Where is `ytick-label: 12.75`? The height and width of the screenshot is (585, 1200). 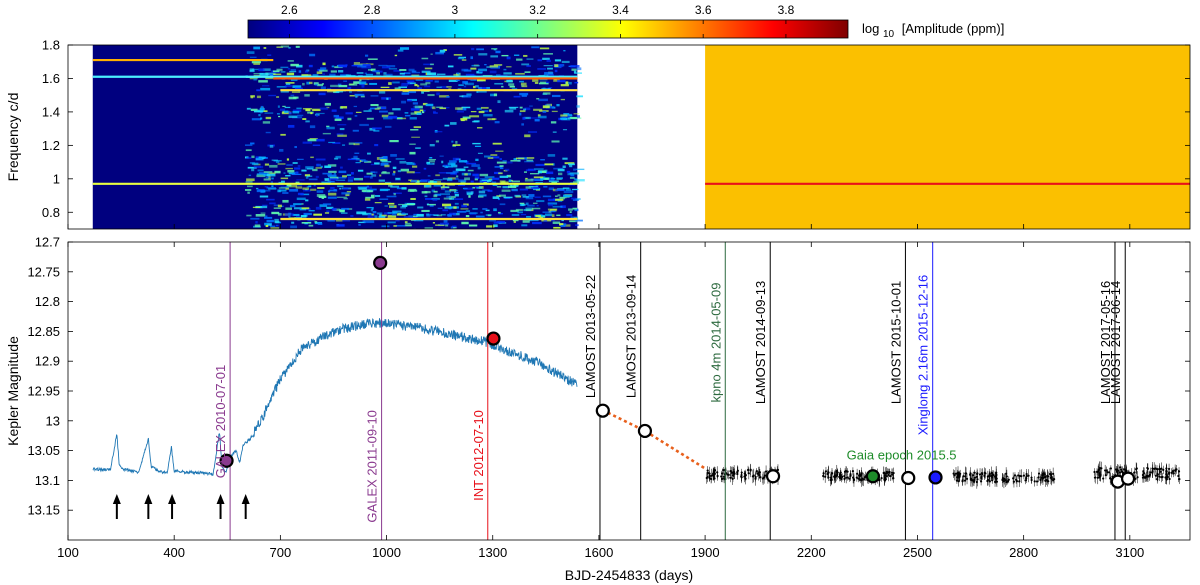
ytick-label: 12.75 is located at coordinates (43, 271).